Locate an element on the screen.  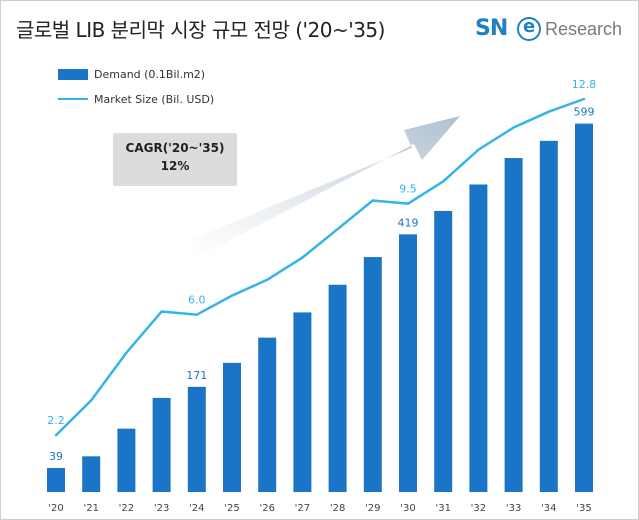
x-tick-label: '33 is located at coordinates (513, 508).